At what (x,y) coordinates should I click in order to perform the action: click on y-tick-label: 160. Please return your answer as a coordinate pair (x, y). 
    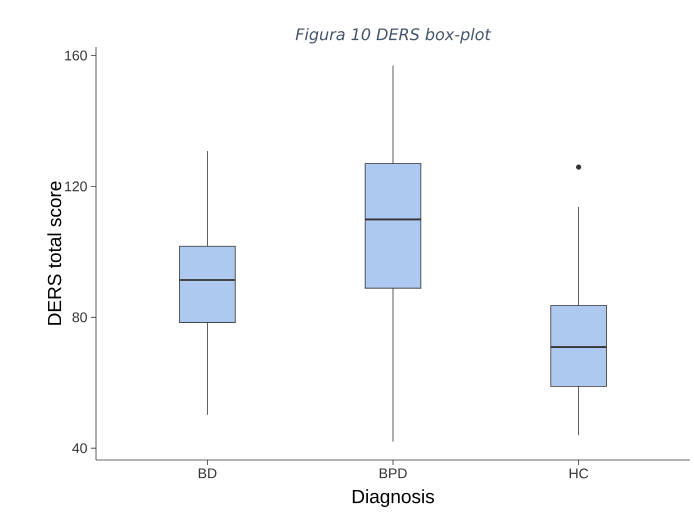
    Looking at the image, I should click on (76, 55).